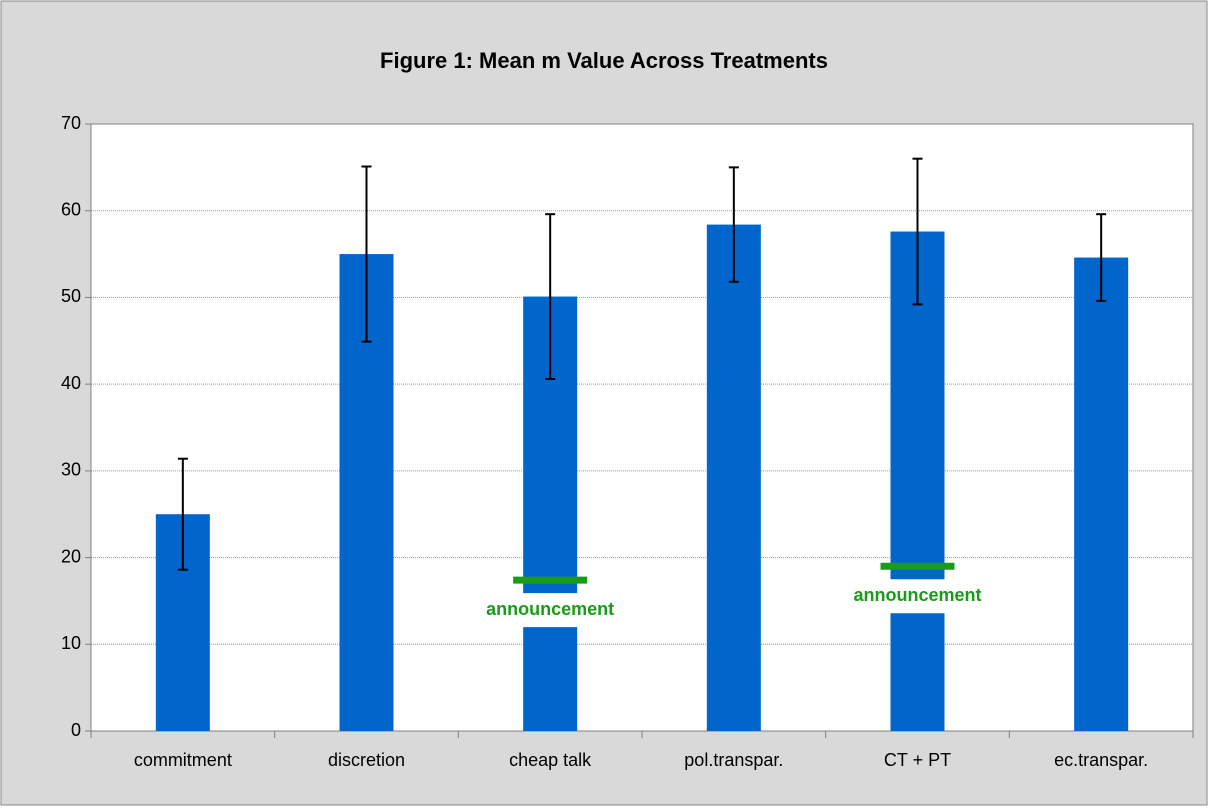  What do you see at coordinates (733, 760) in the screenshot?
I see `x-tick-label: pol.transpar.` at bounding box center [733, 760].